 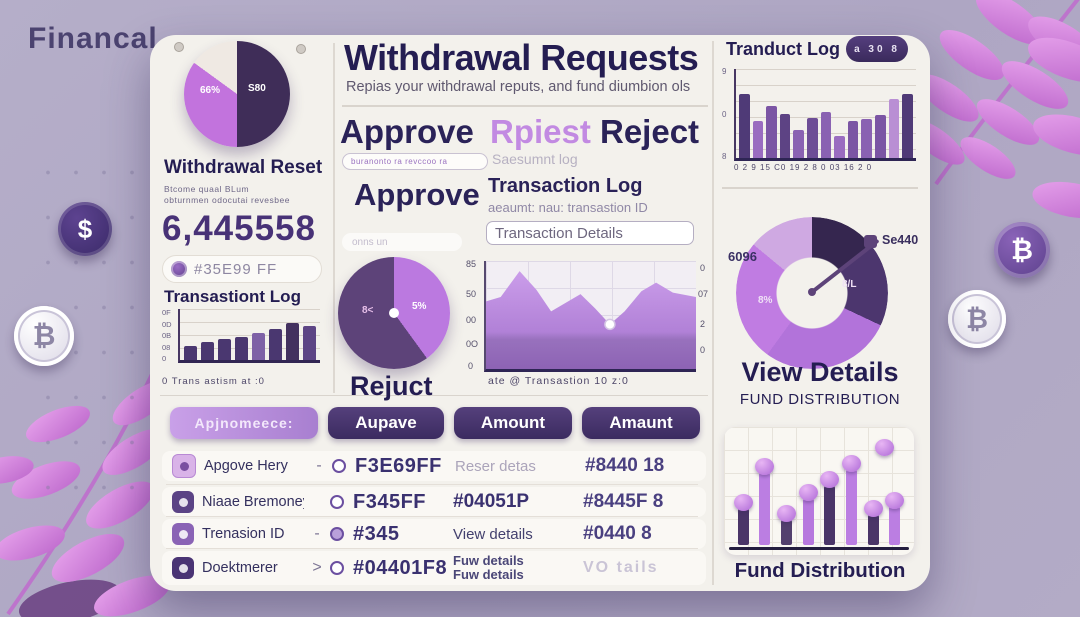 What do you see at coordinates (407, 131) in the screenshot?
I see `approve-heading: Approve` at bounding box center [407, 131].